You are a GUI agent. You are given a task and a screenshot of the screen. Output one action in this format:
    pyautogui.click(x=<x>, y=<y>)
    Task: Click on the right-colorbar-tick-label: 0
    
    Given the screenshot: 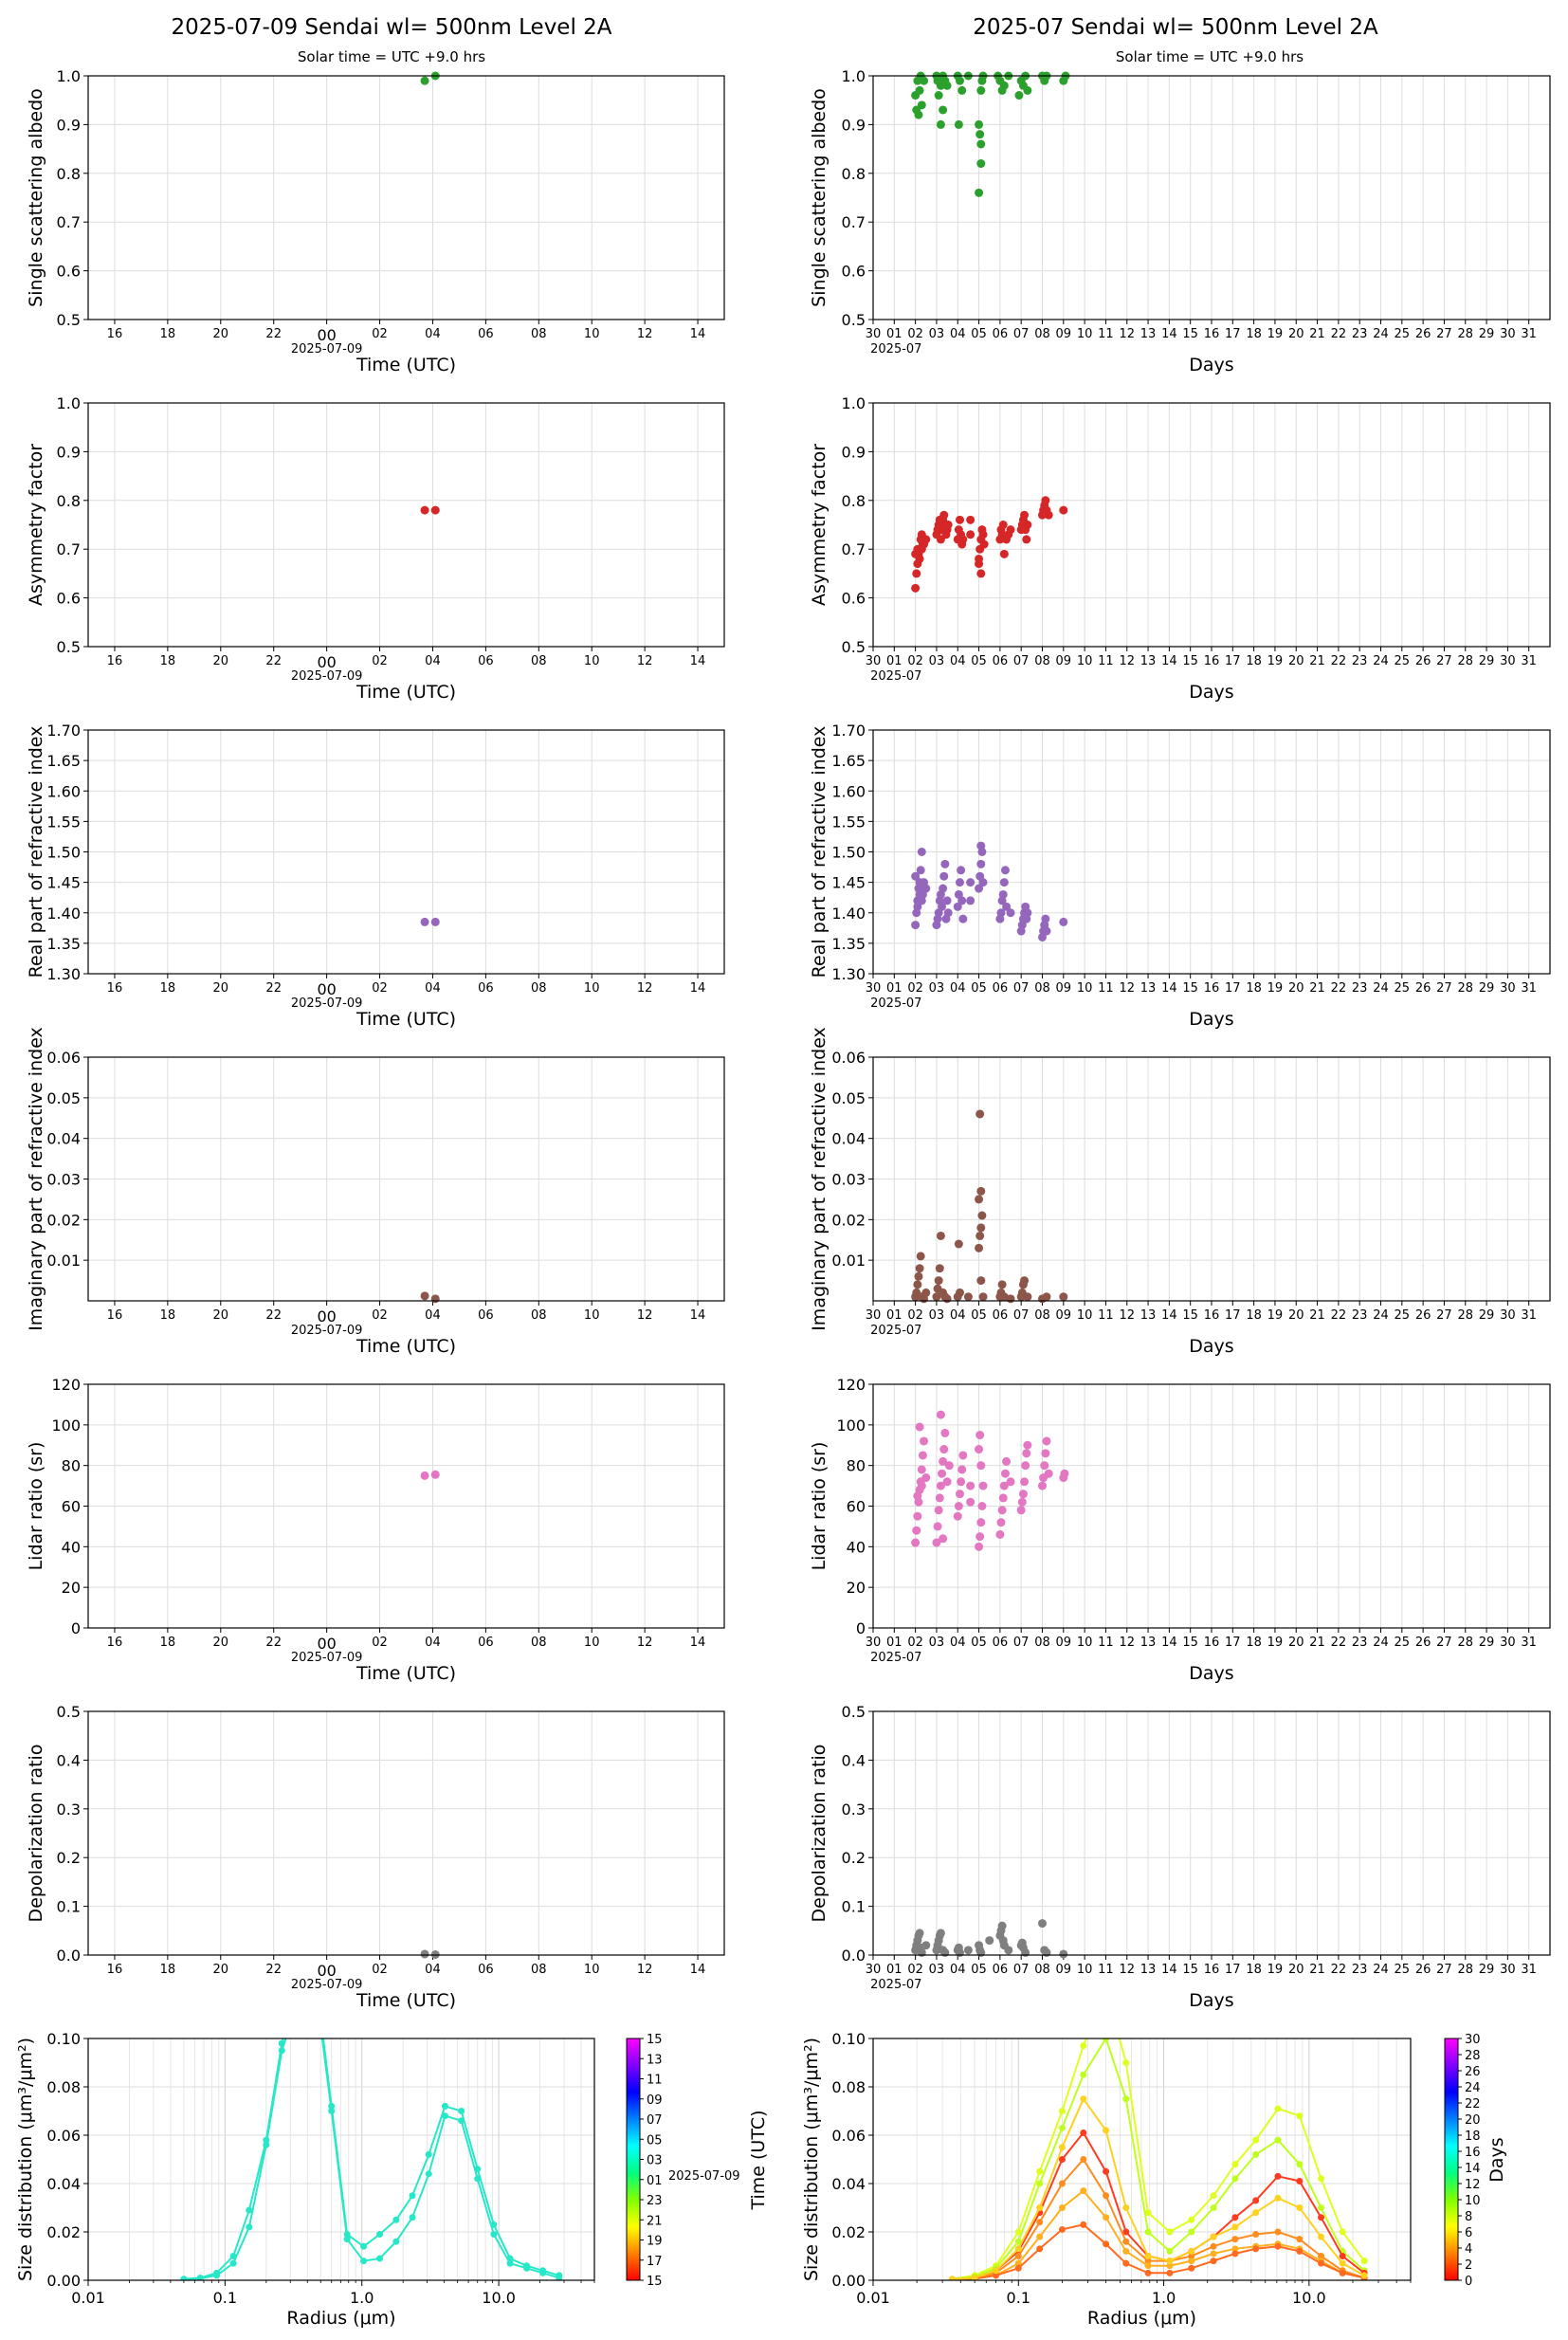 What is the action you would take?
    pyautogui.click(x=1468, y=2282)
    